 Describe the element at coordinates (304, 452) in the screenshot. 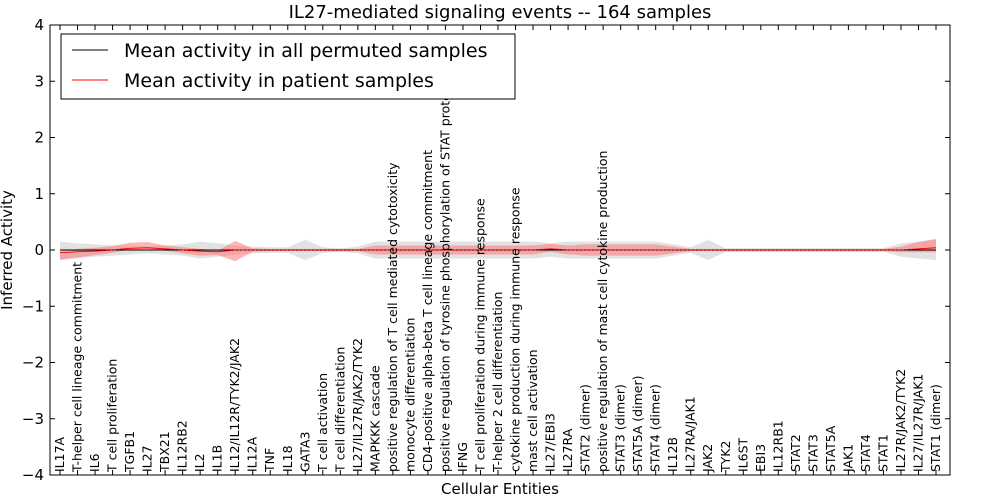

I see `x-tick-label: GATA3` at that location.